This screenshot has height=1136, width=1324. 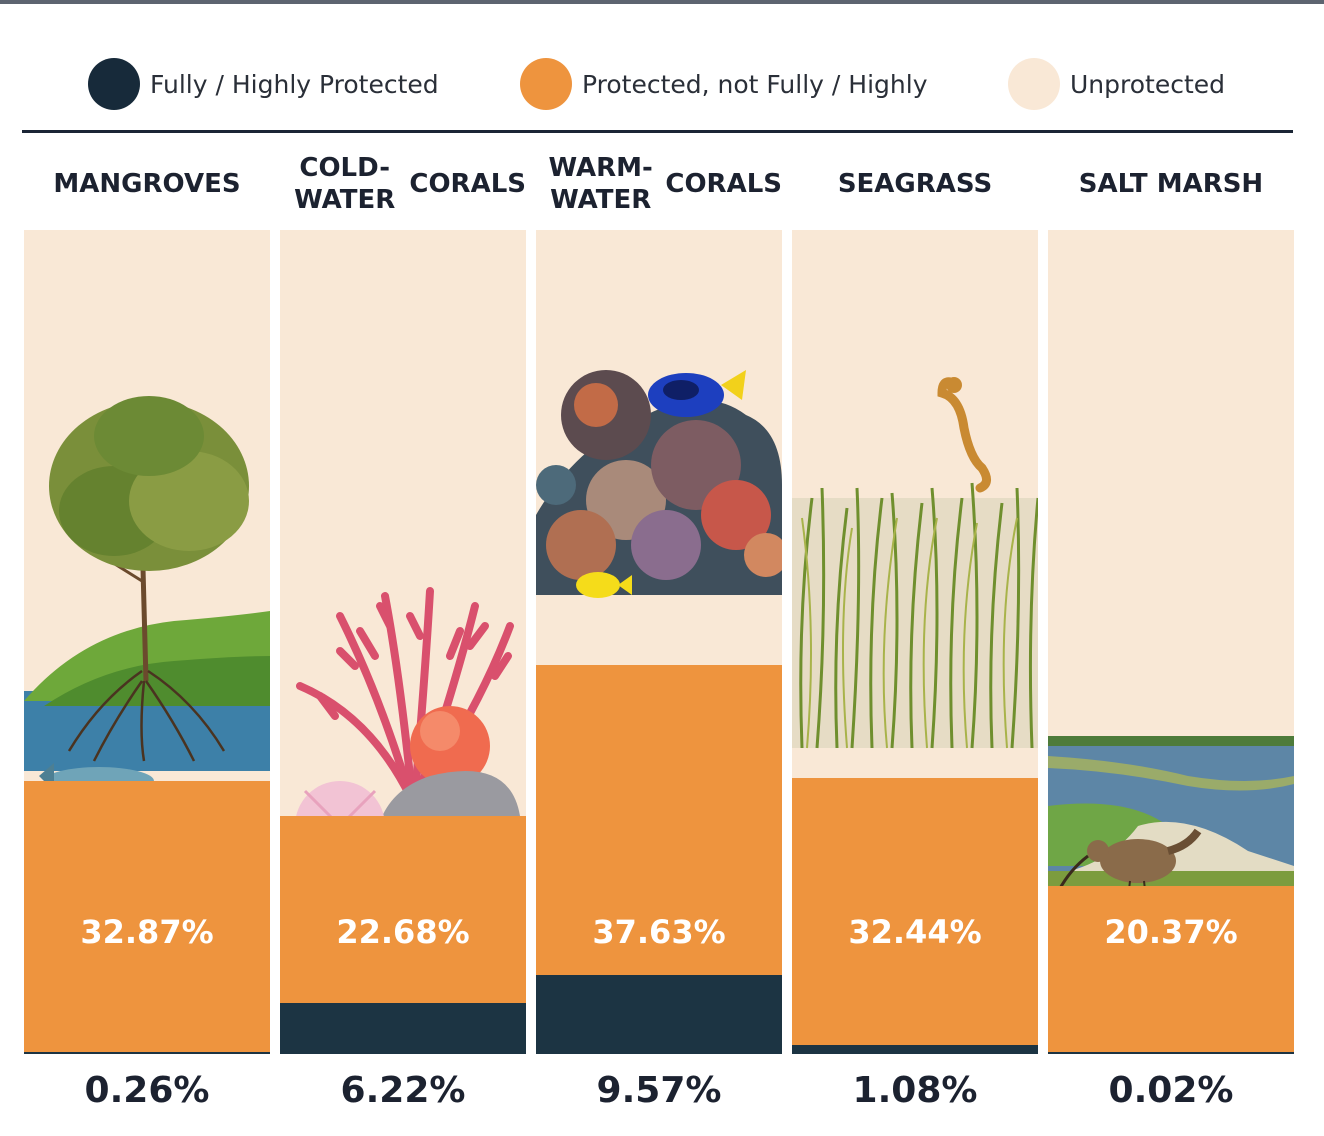 What do you see at coordinates (659, 484) in the screenshot?
I see `warm-water-coral-reef-with-fish-illustration` at bounding box center [659, 484].